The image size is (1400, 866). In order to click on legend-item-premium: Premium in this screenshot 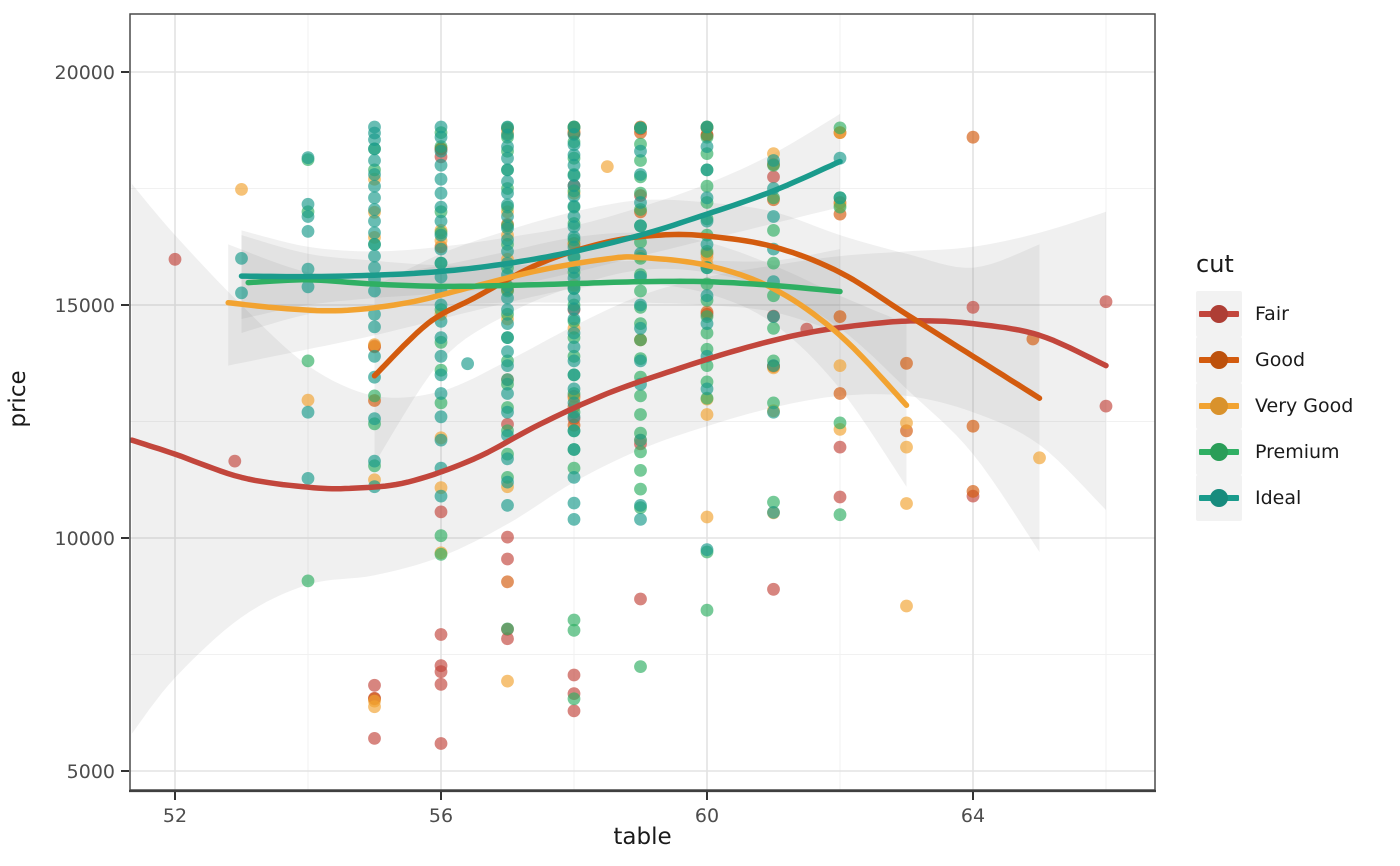, I will do `click(1274, 452)`.